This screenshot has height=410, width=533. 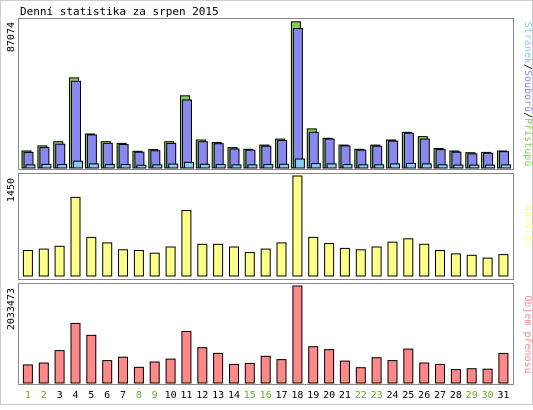 I want to click on x-tick-label: 30, so click(x=488, y=395).